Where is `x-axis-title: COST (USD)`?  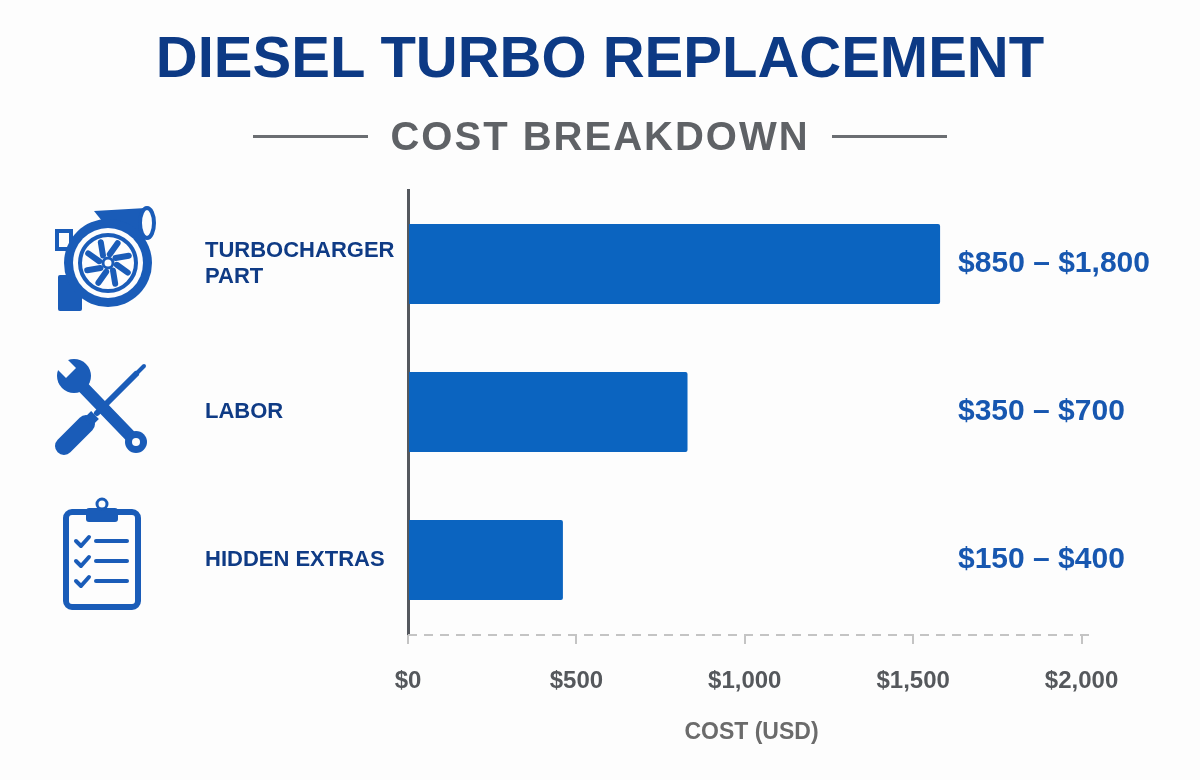 x-axis-title: COST (USD) is located at coordinates (751, 730).